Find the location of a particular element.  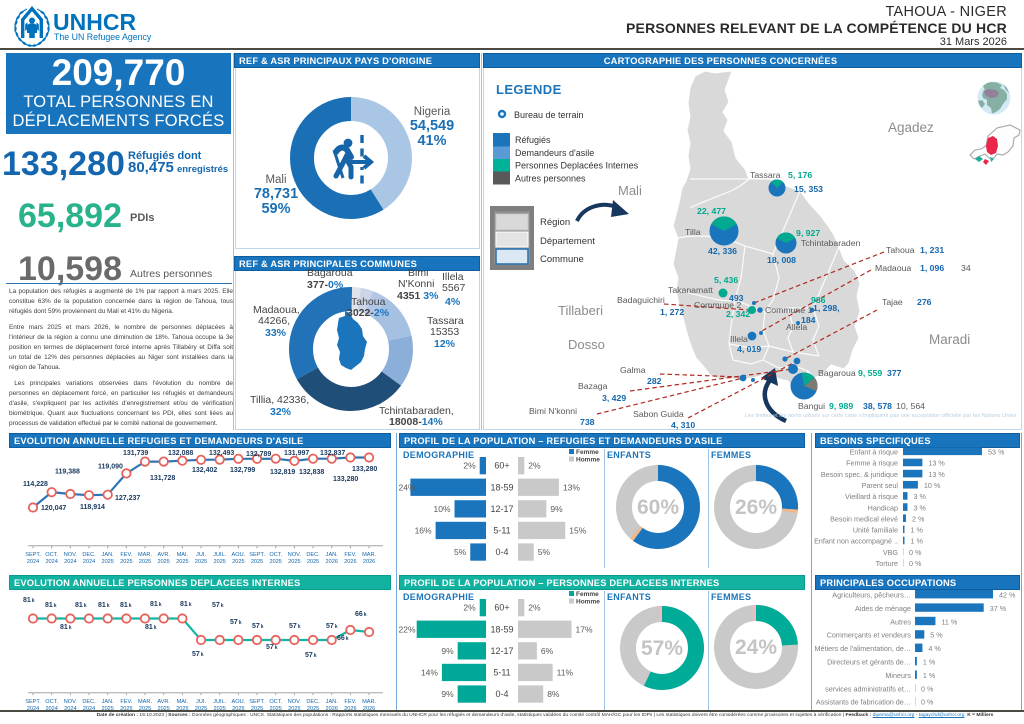

svg-text: 11 % is located at coordinates (949, 621).